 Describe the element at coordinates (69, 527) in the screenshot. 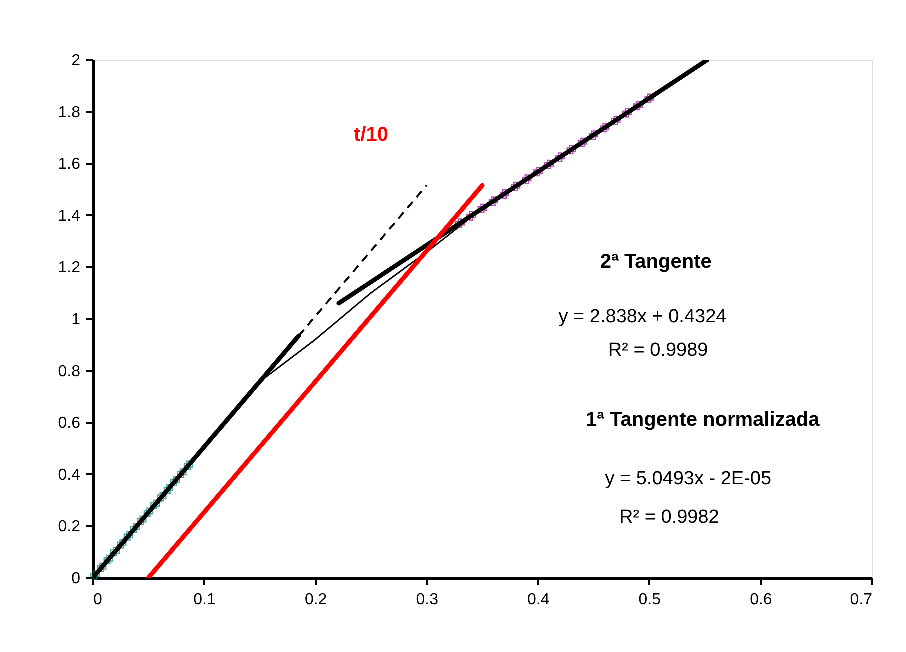

I see `y-tick-label: 0.2` at that location.